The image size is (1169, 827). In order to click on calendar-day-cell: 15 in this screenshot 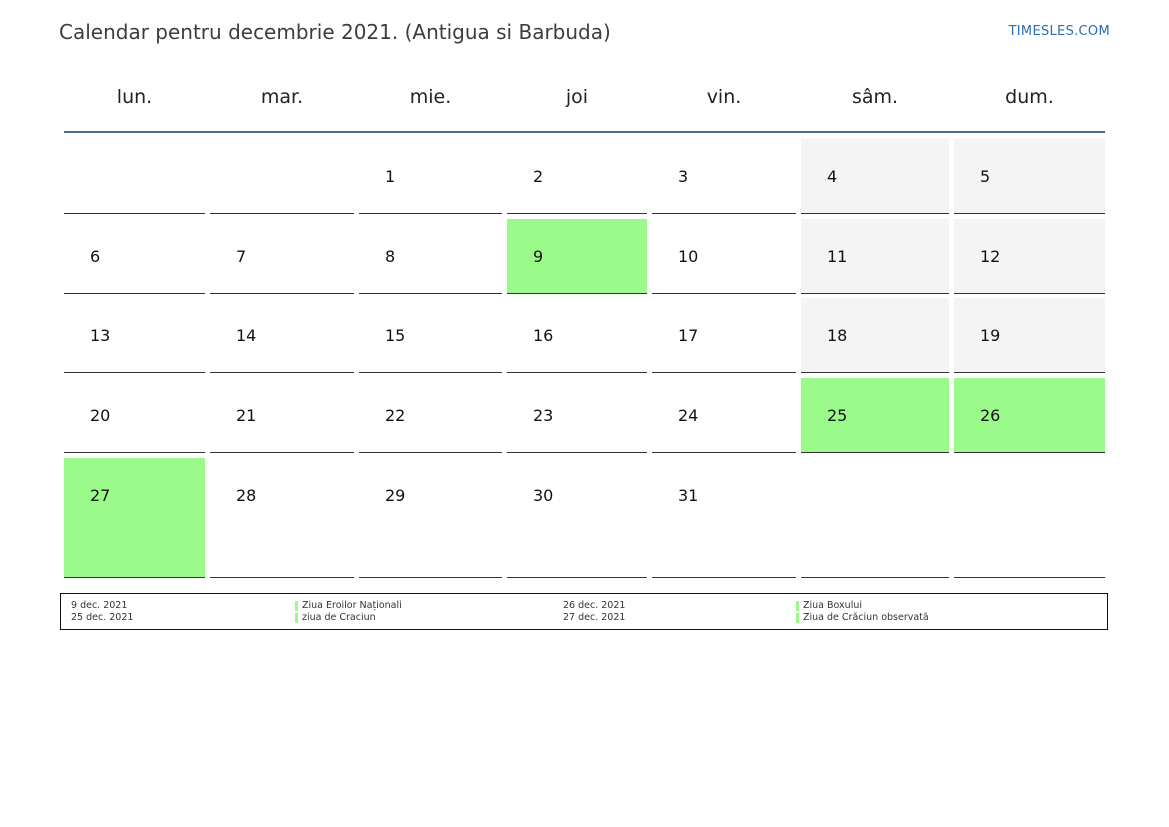, I will do `click(430, 335)`.